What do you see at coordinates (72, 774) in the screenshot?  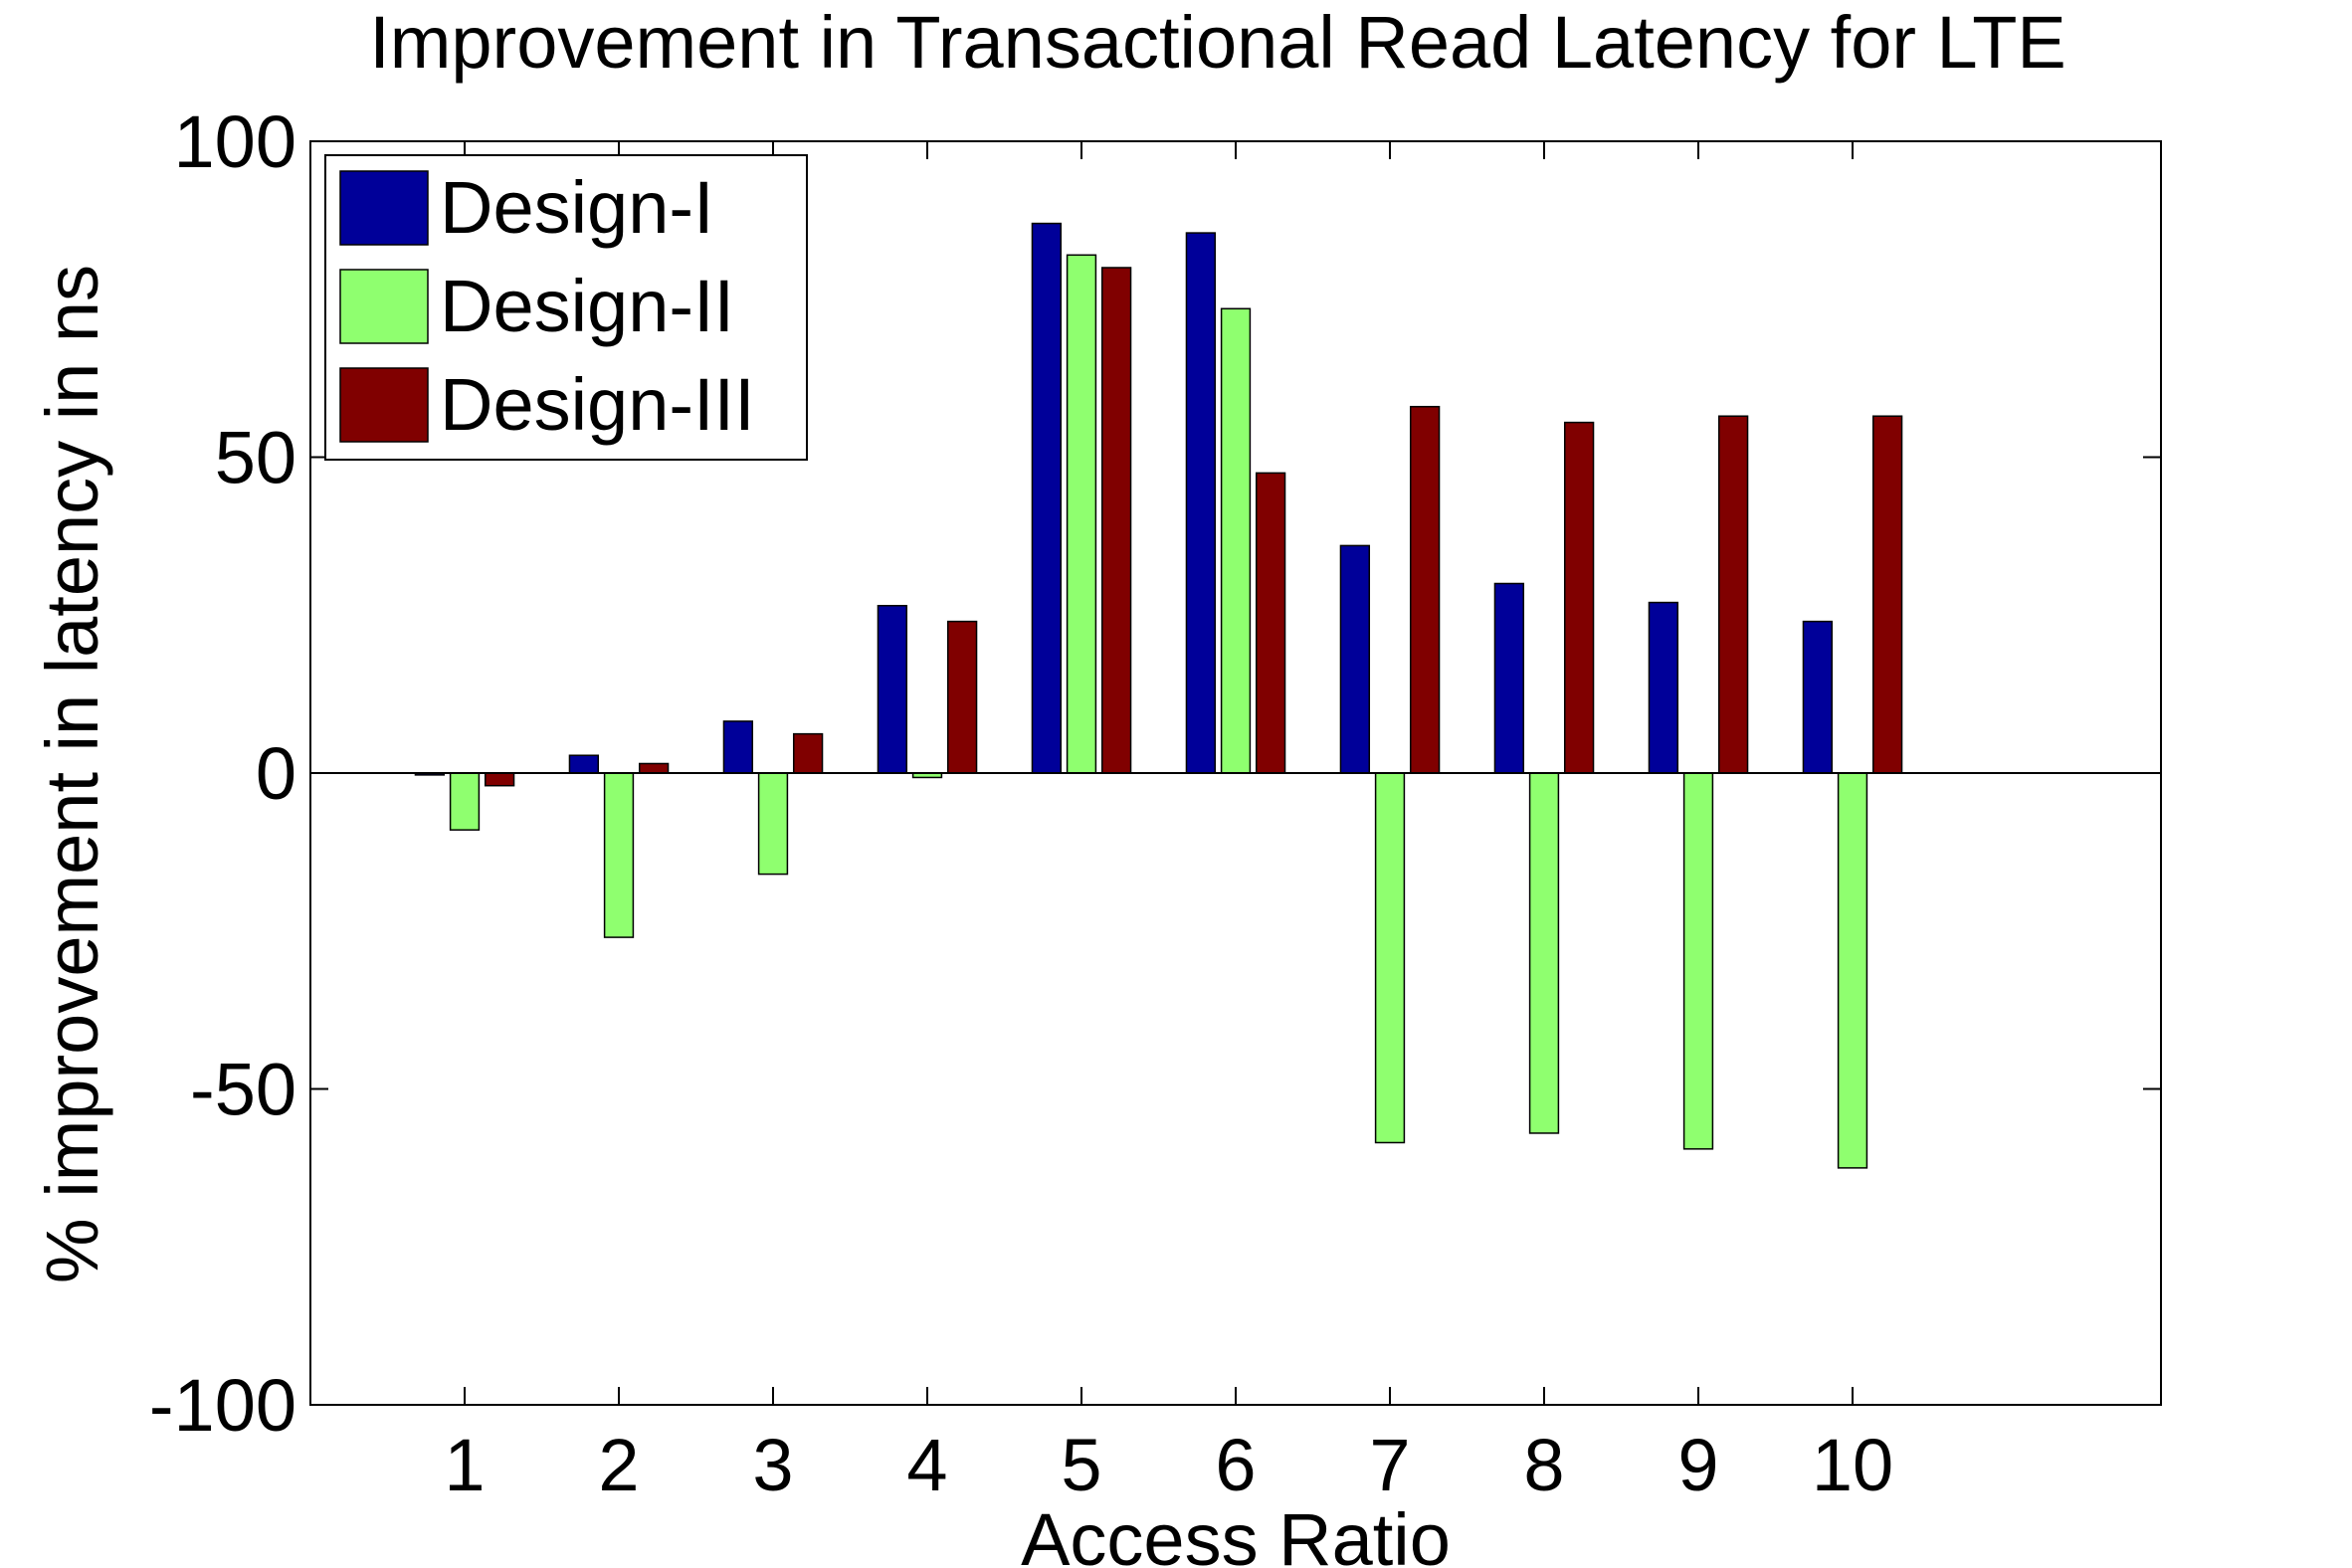 I see `y-axis-label: % improvement in latency in ns` at bounding box center [72, 774].